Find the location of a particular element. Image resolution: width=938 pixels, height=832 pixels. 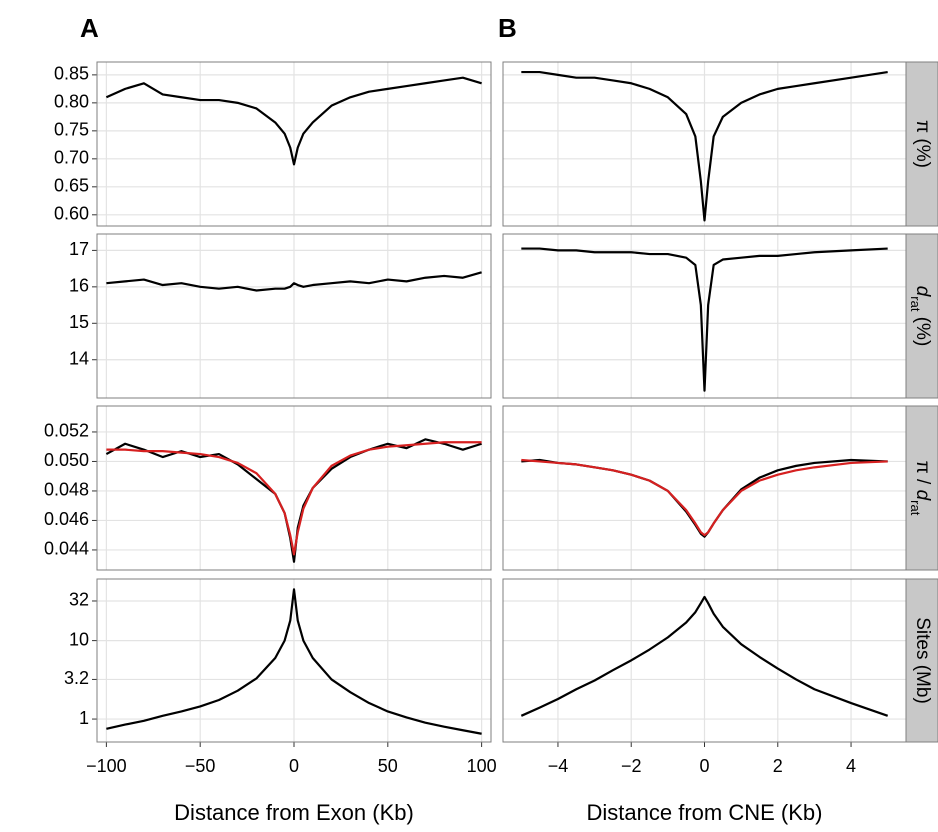

y-tick-label: 10 is located at coordinates (79, 639).